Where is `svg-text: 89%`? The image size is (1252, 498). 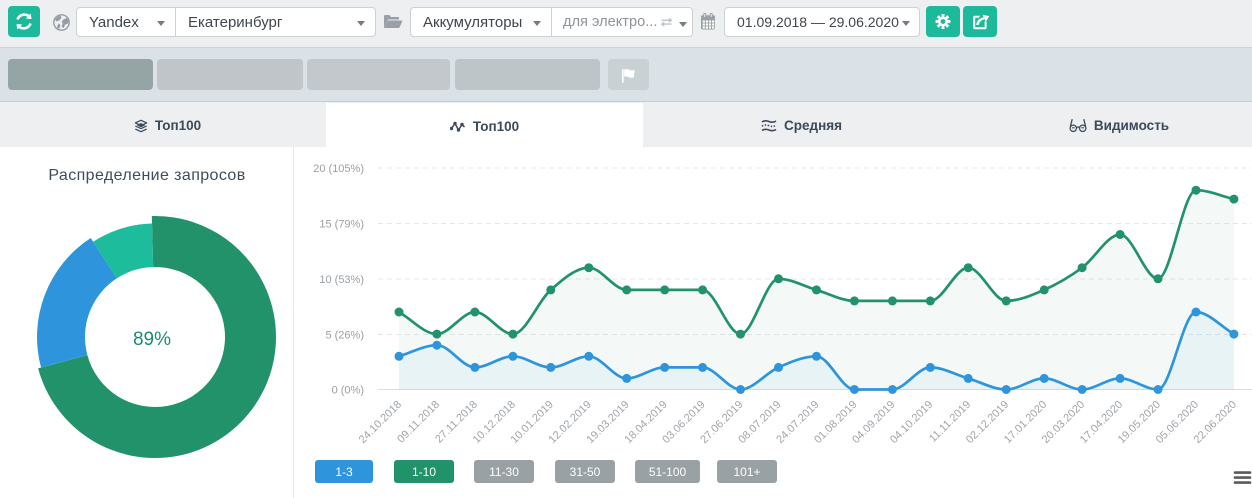
svg-text: 89% is located at coordinates (152, 339).